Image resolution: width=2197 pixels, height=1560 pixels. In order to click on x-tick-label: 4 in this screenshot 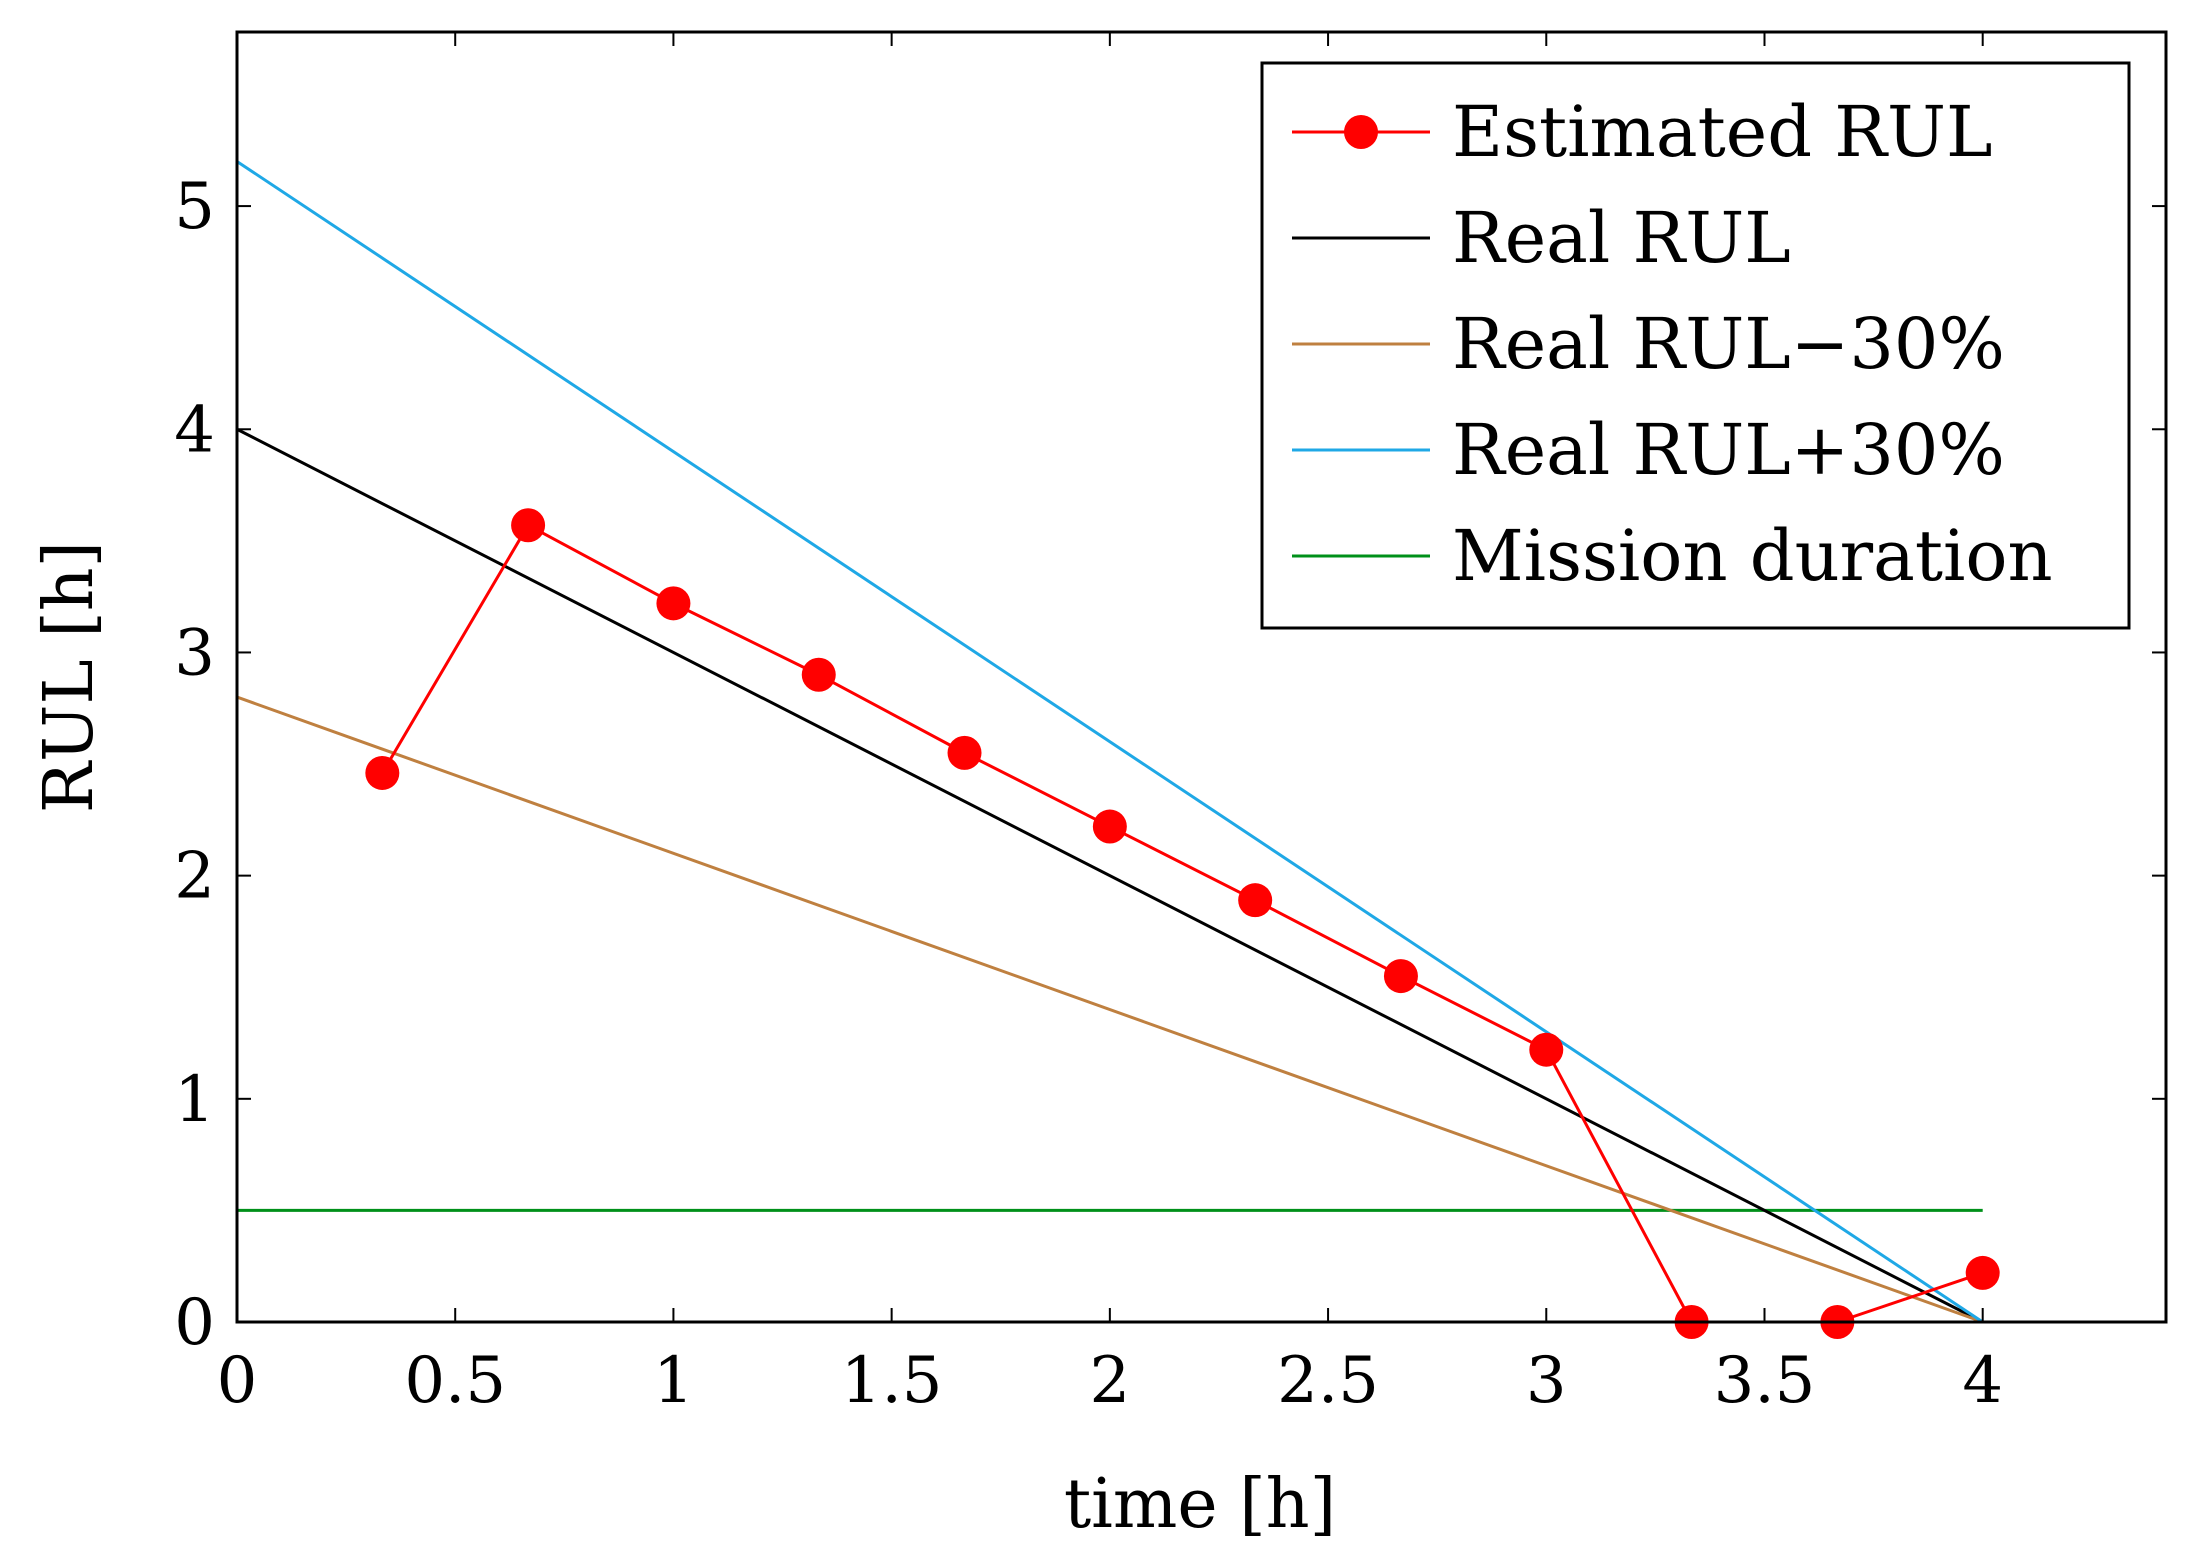, I will do `click(1982, 1381)`.